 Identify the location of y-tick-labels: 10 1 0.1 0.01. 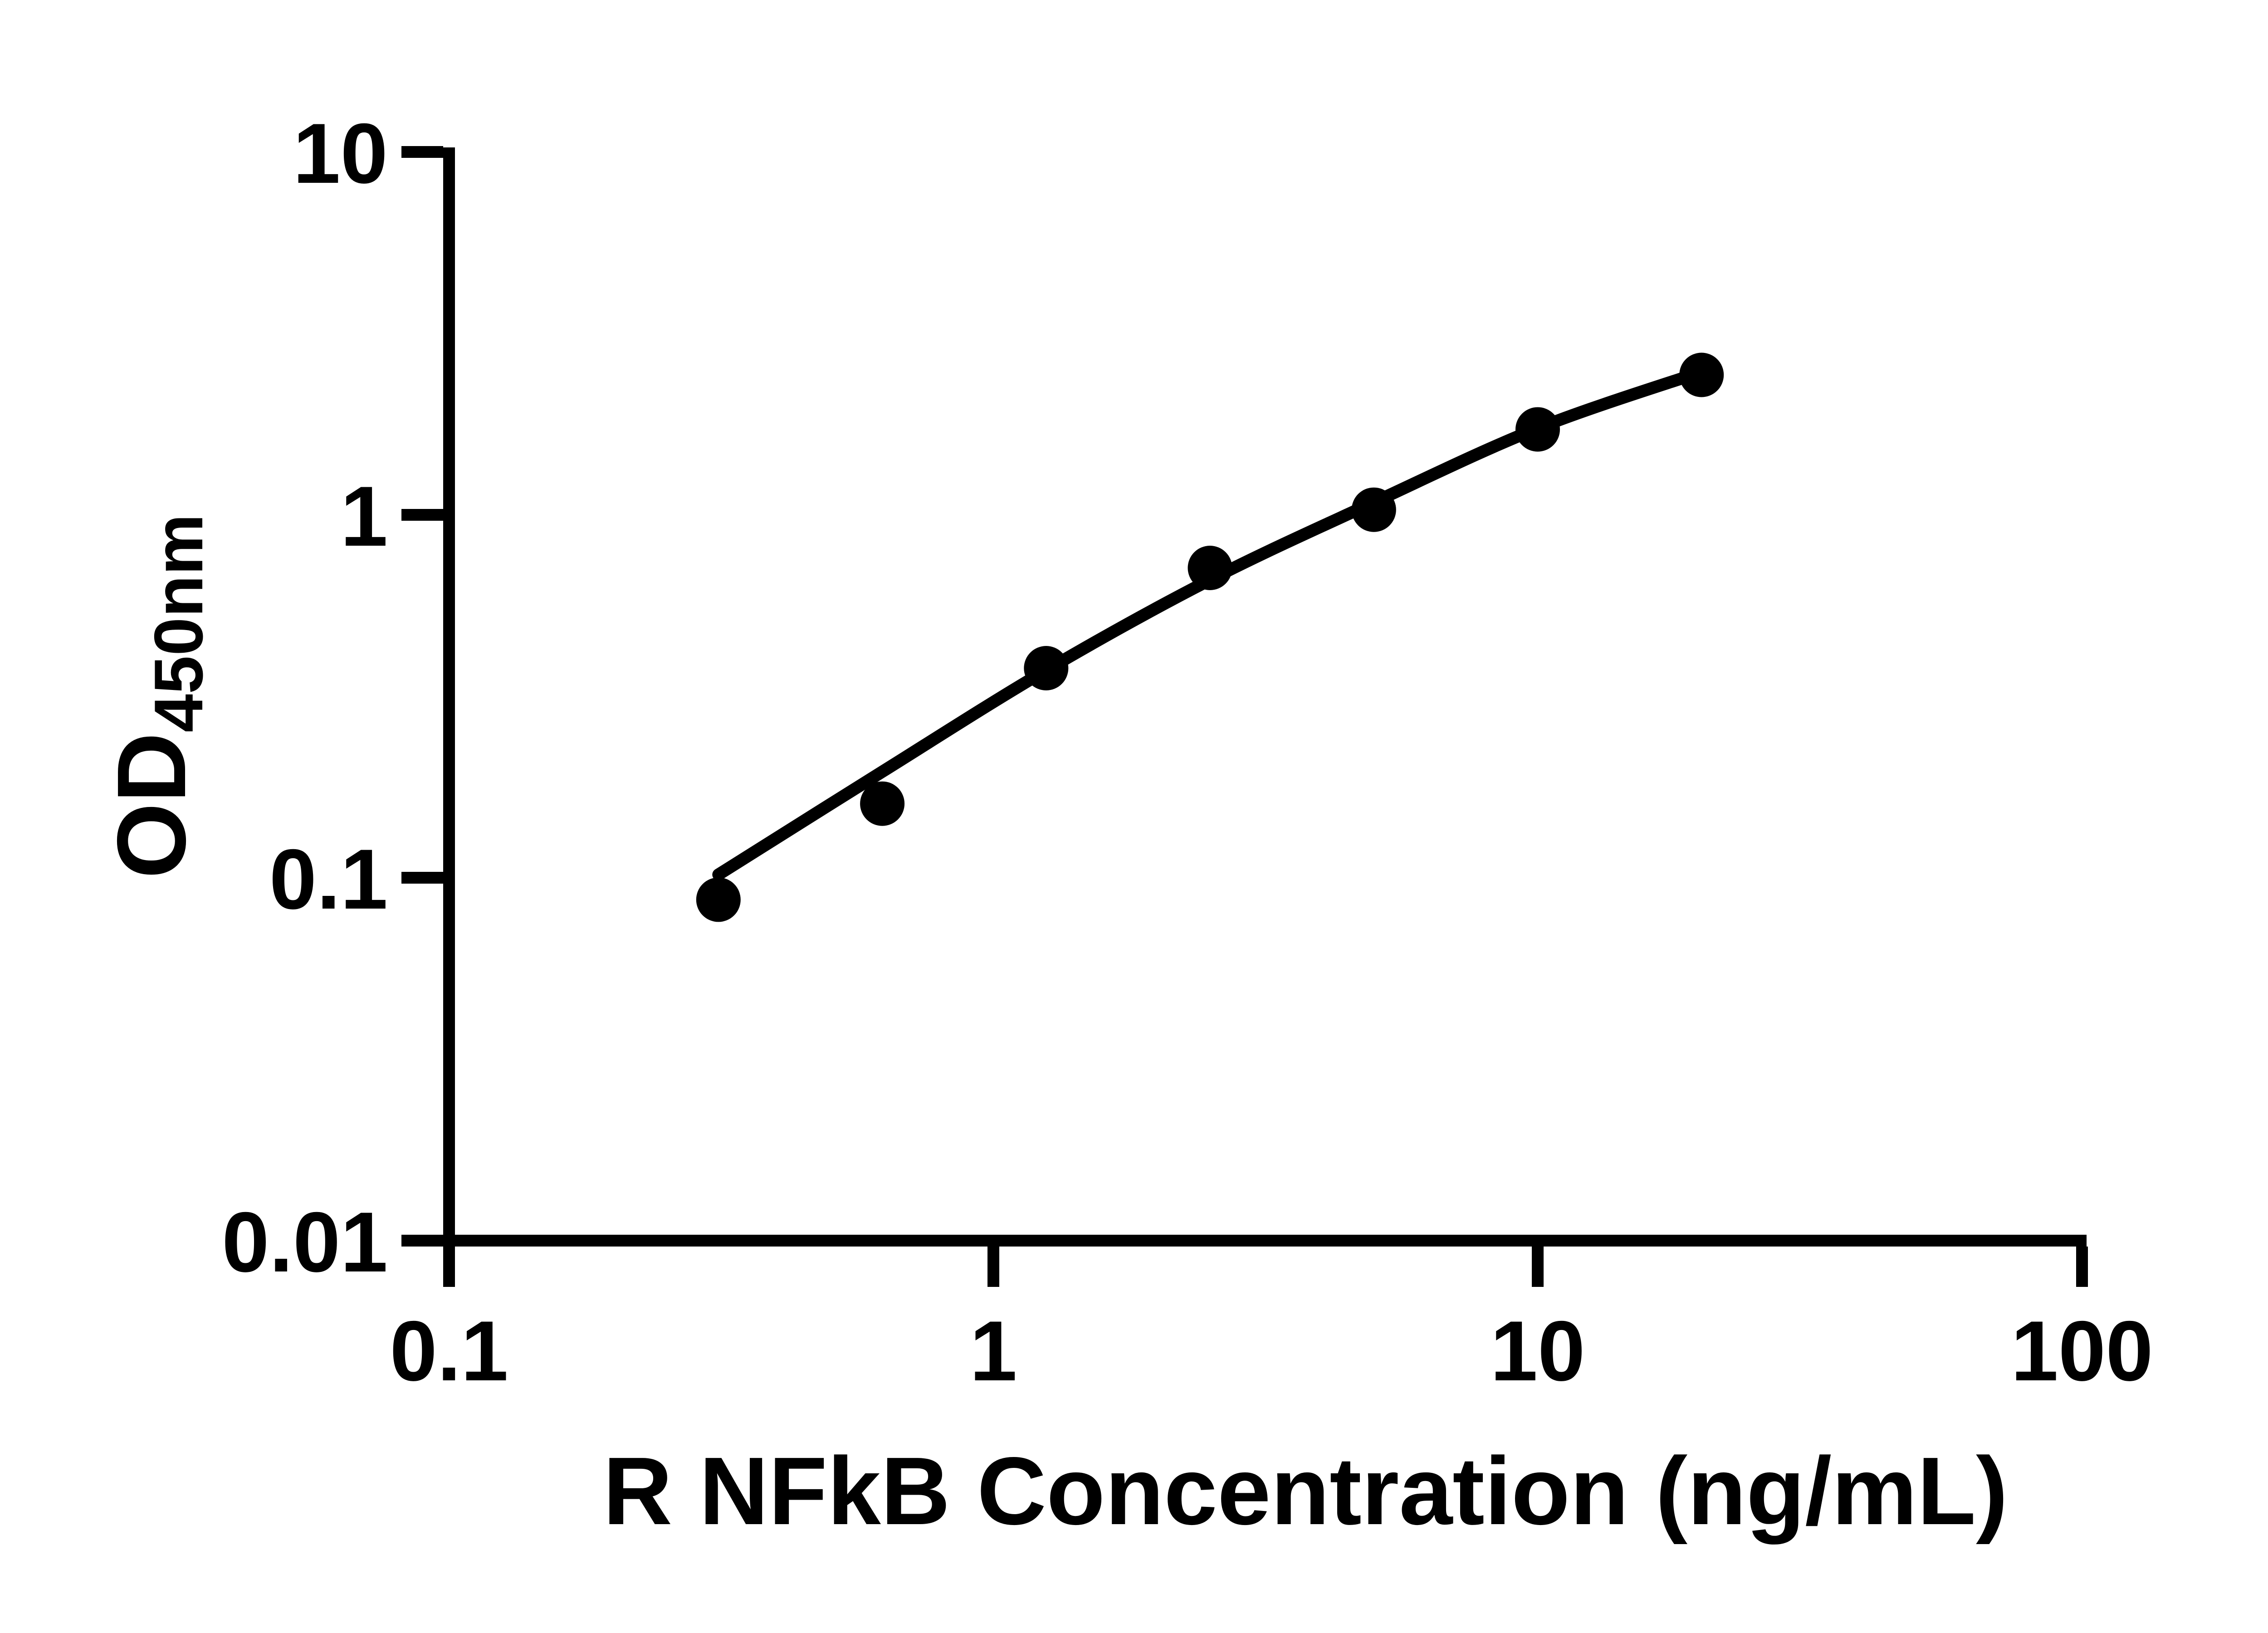
(305, 698).